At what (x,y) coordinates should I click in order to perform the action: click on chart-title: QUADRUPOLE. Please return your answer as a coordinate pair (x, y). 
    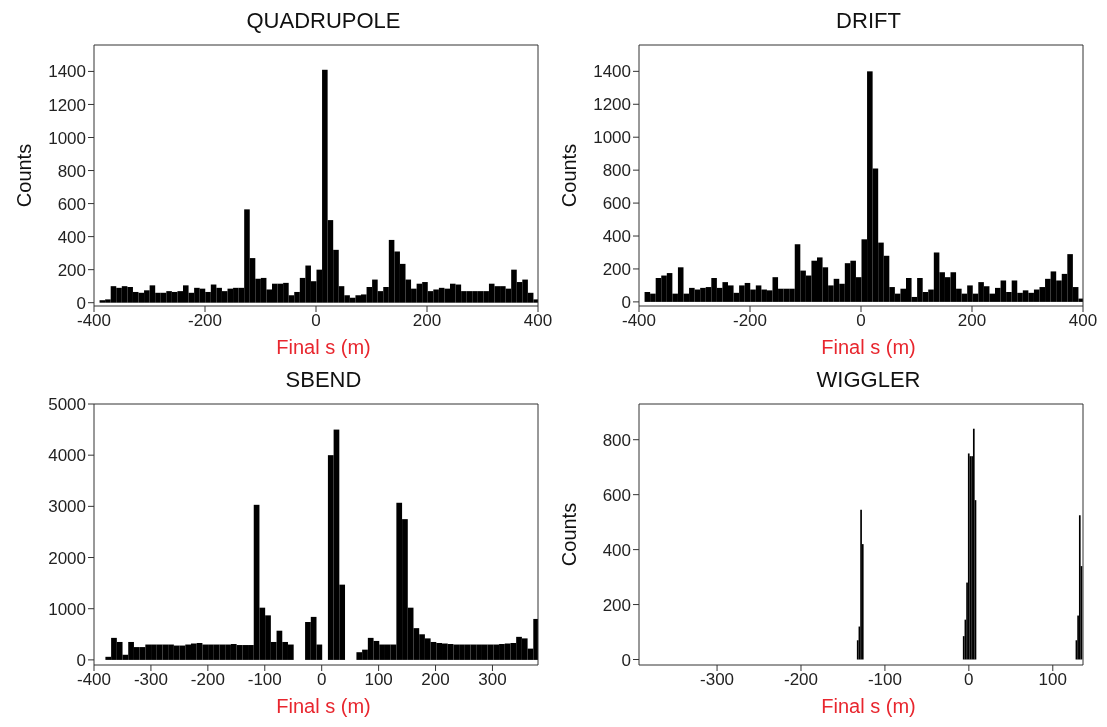
    Looking at the image, I should click on (323, 21).